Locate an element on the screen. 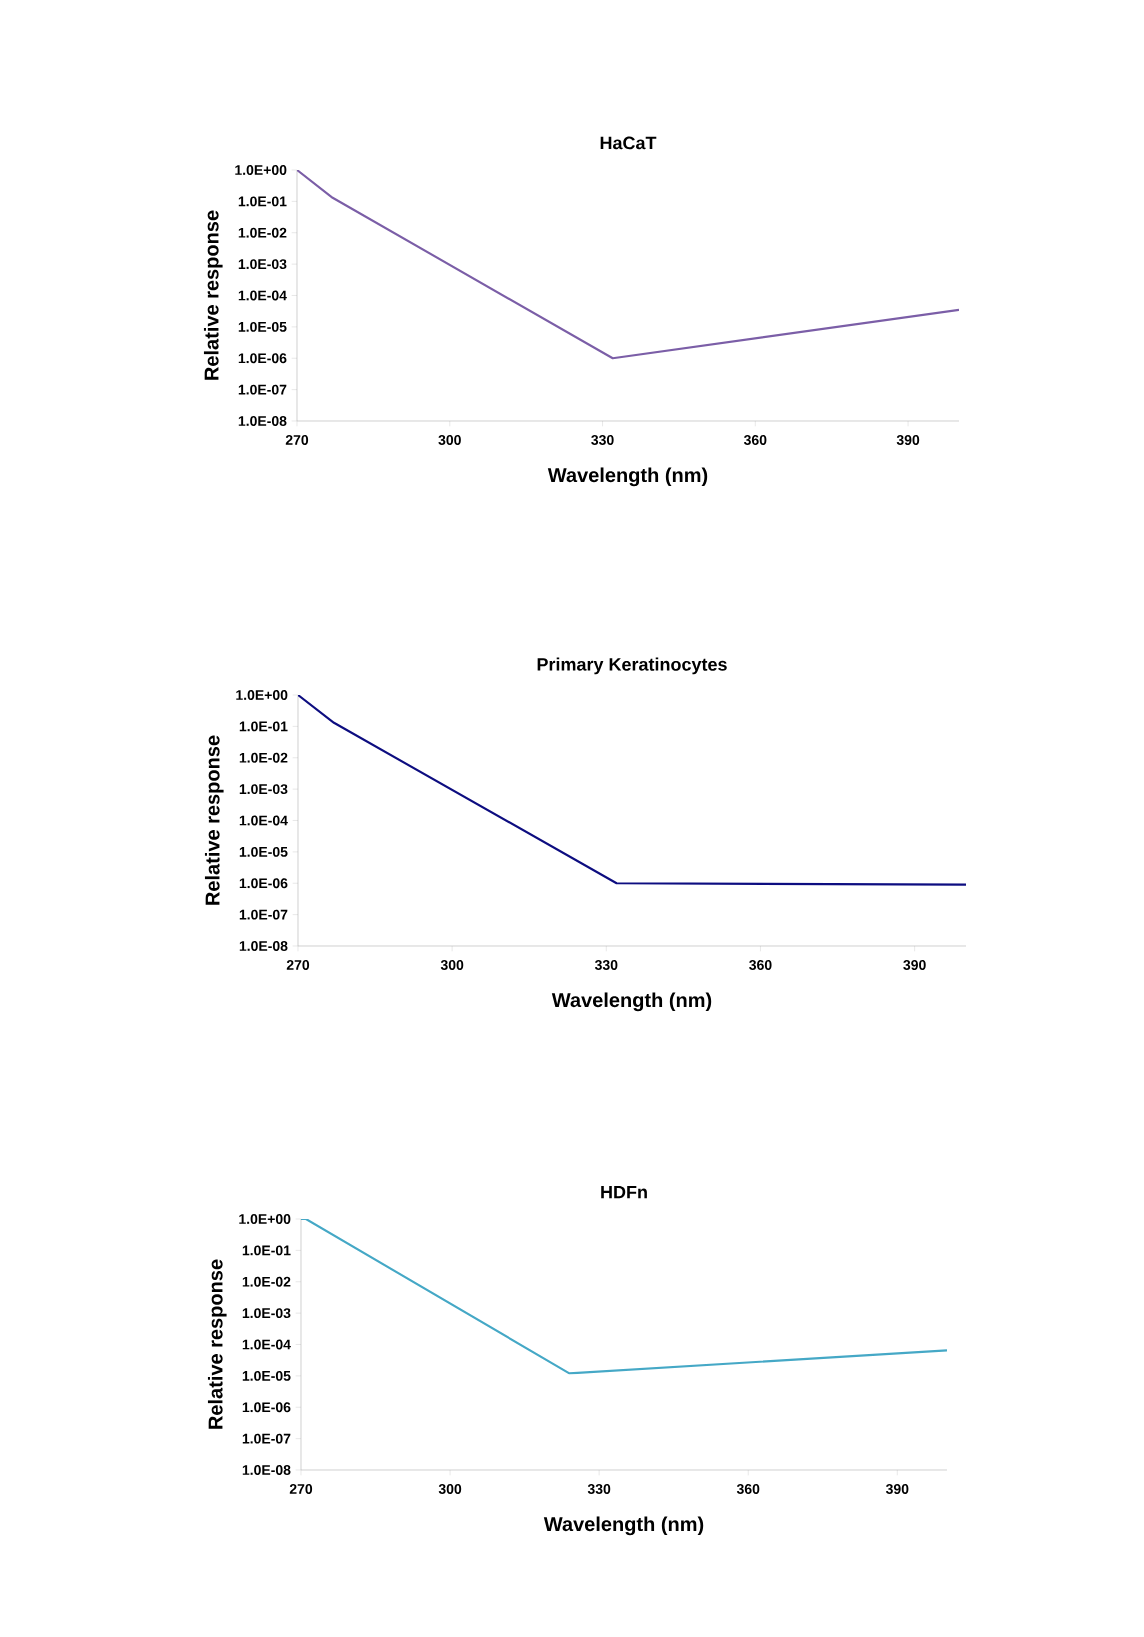 This screenshot has height=1637, width=1144. chart-title: HaCaT is located at coordinates (628, 143).